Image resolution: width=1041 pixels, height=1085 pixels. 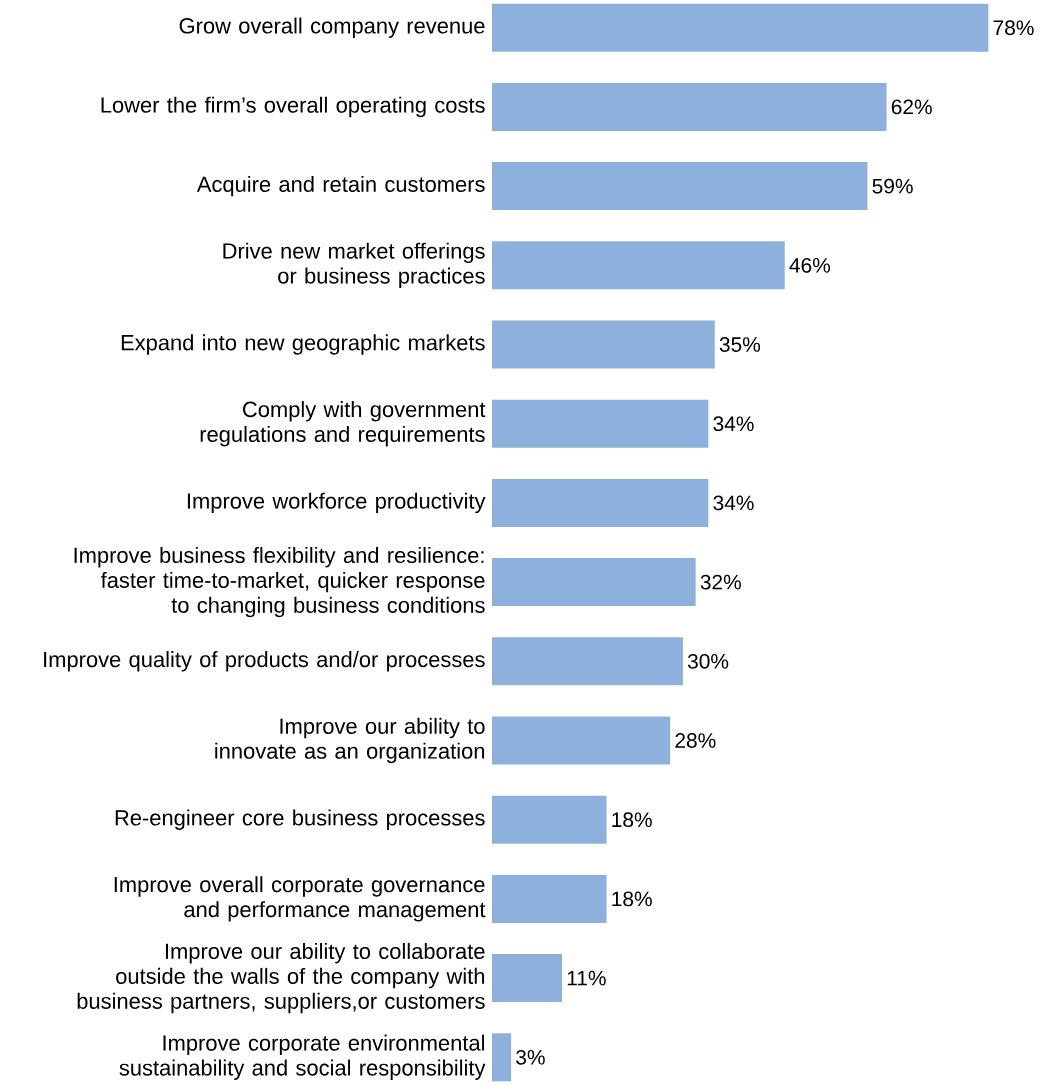 What do you see at coordinates (892, 186) in the screenshot?
I see `data-label: 59%` at bounding box center [892, 186].